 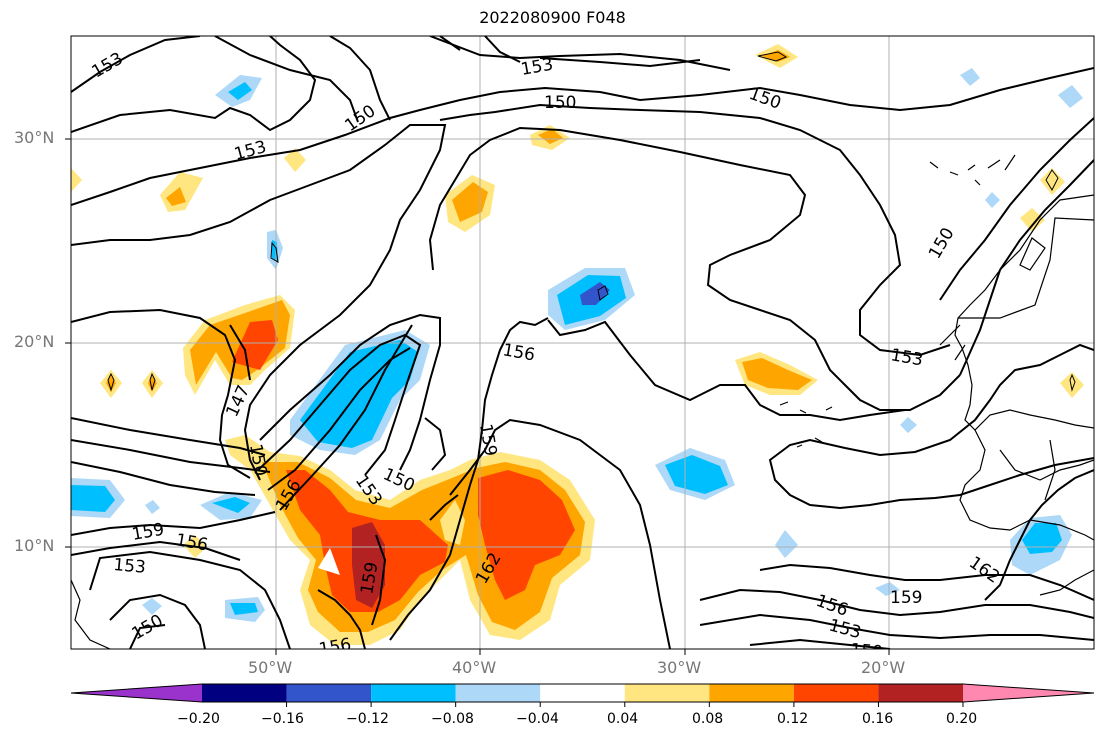 I want to click on lon-label: 40°W, so click(x=474, y=667).